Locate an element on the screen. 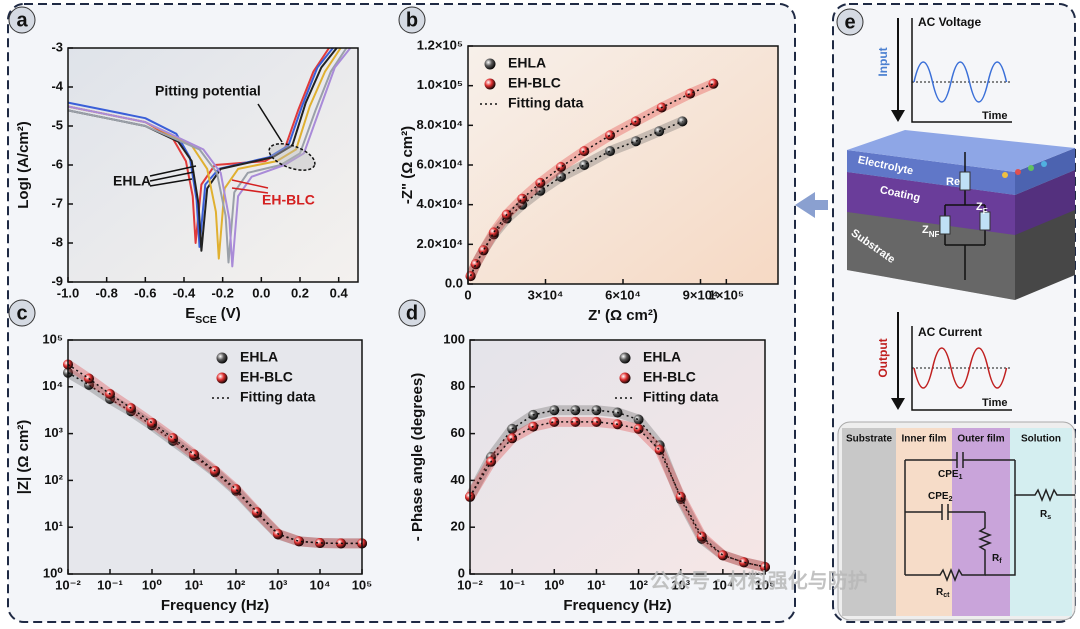  electrolyte-top is located at coordinates (961, 151).